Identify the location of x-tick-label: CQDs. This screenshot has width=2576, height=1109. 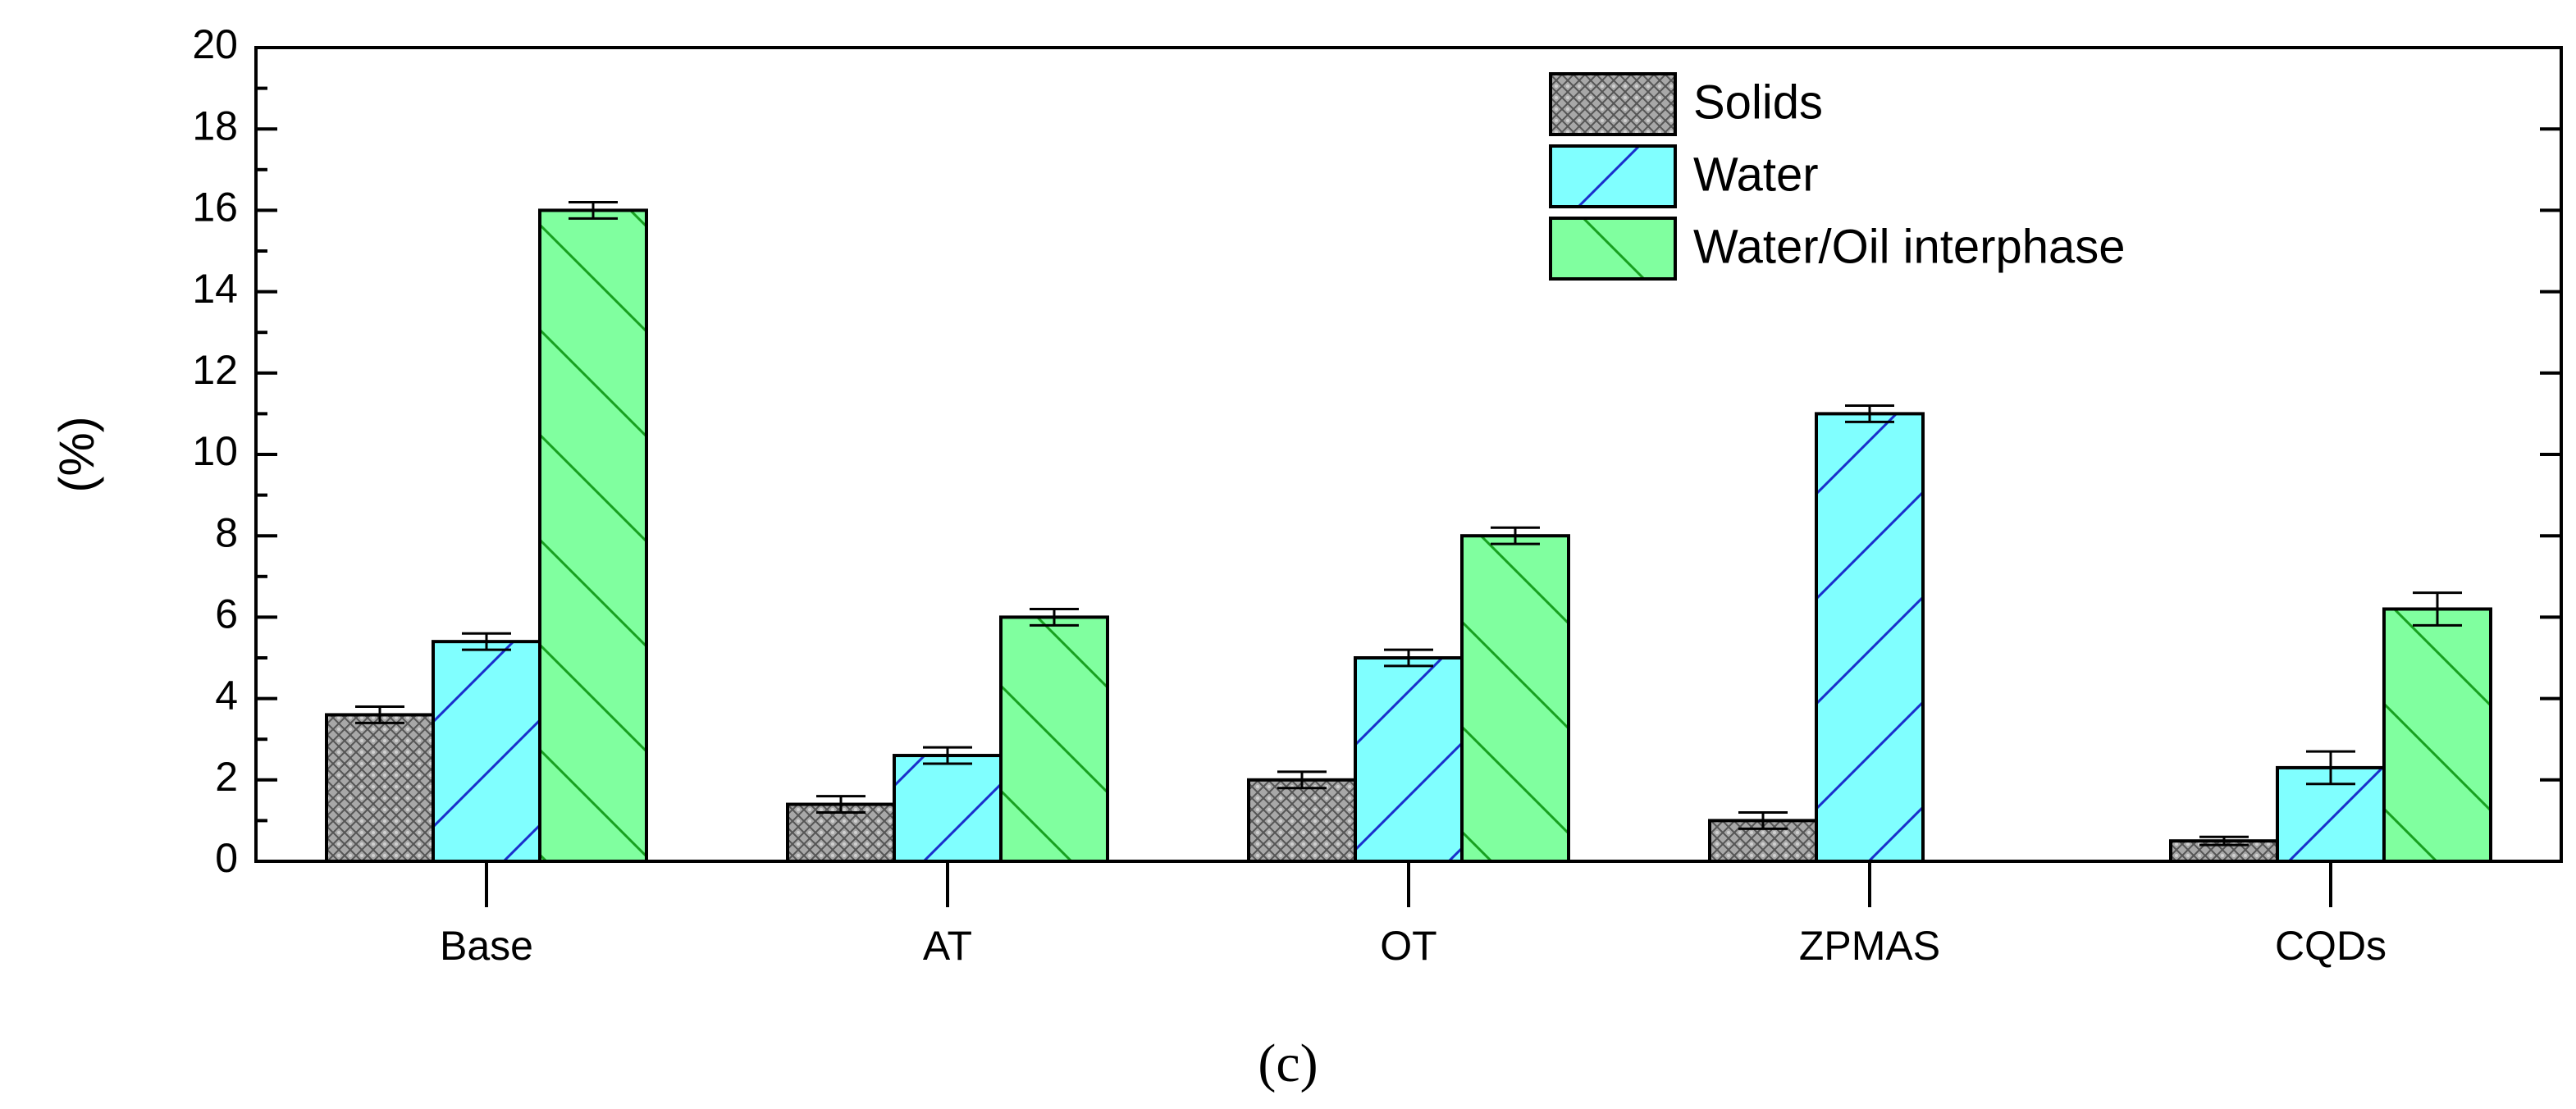
(2330, 946).